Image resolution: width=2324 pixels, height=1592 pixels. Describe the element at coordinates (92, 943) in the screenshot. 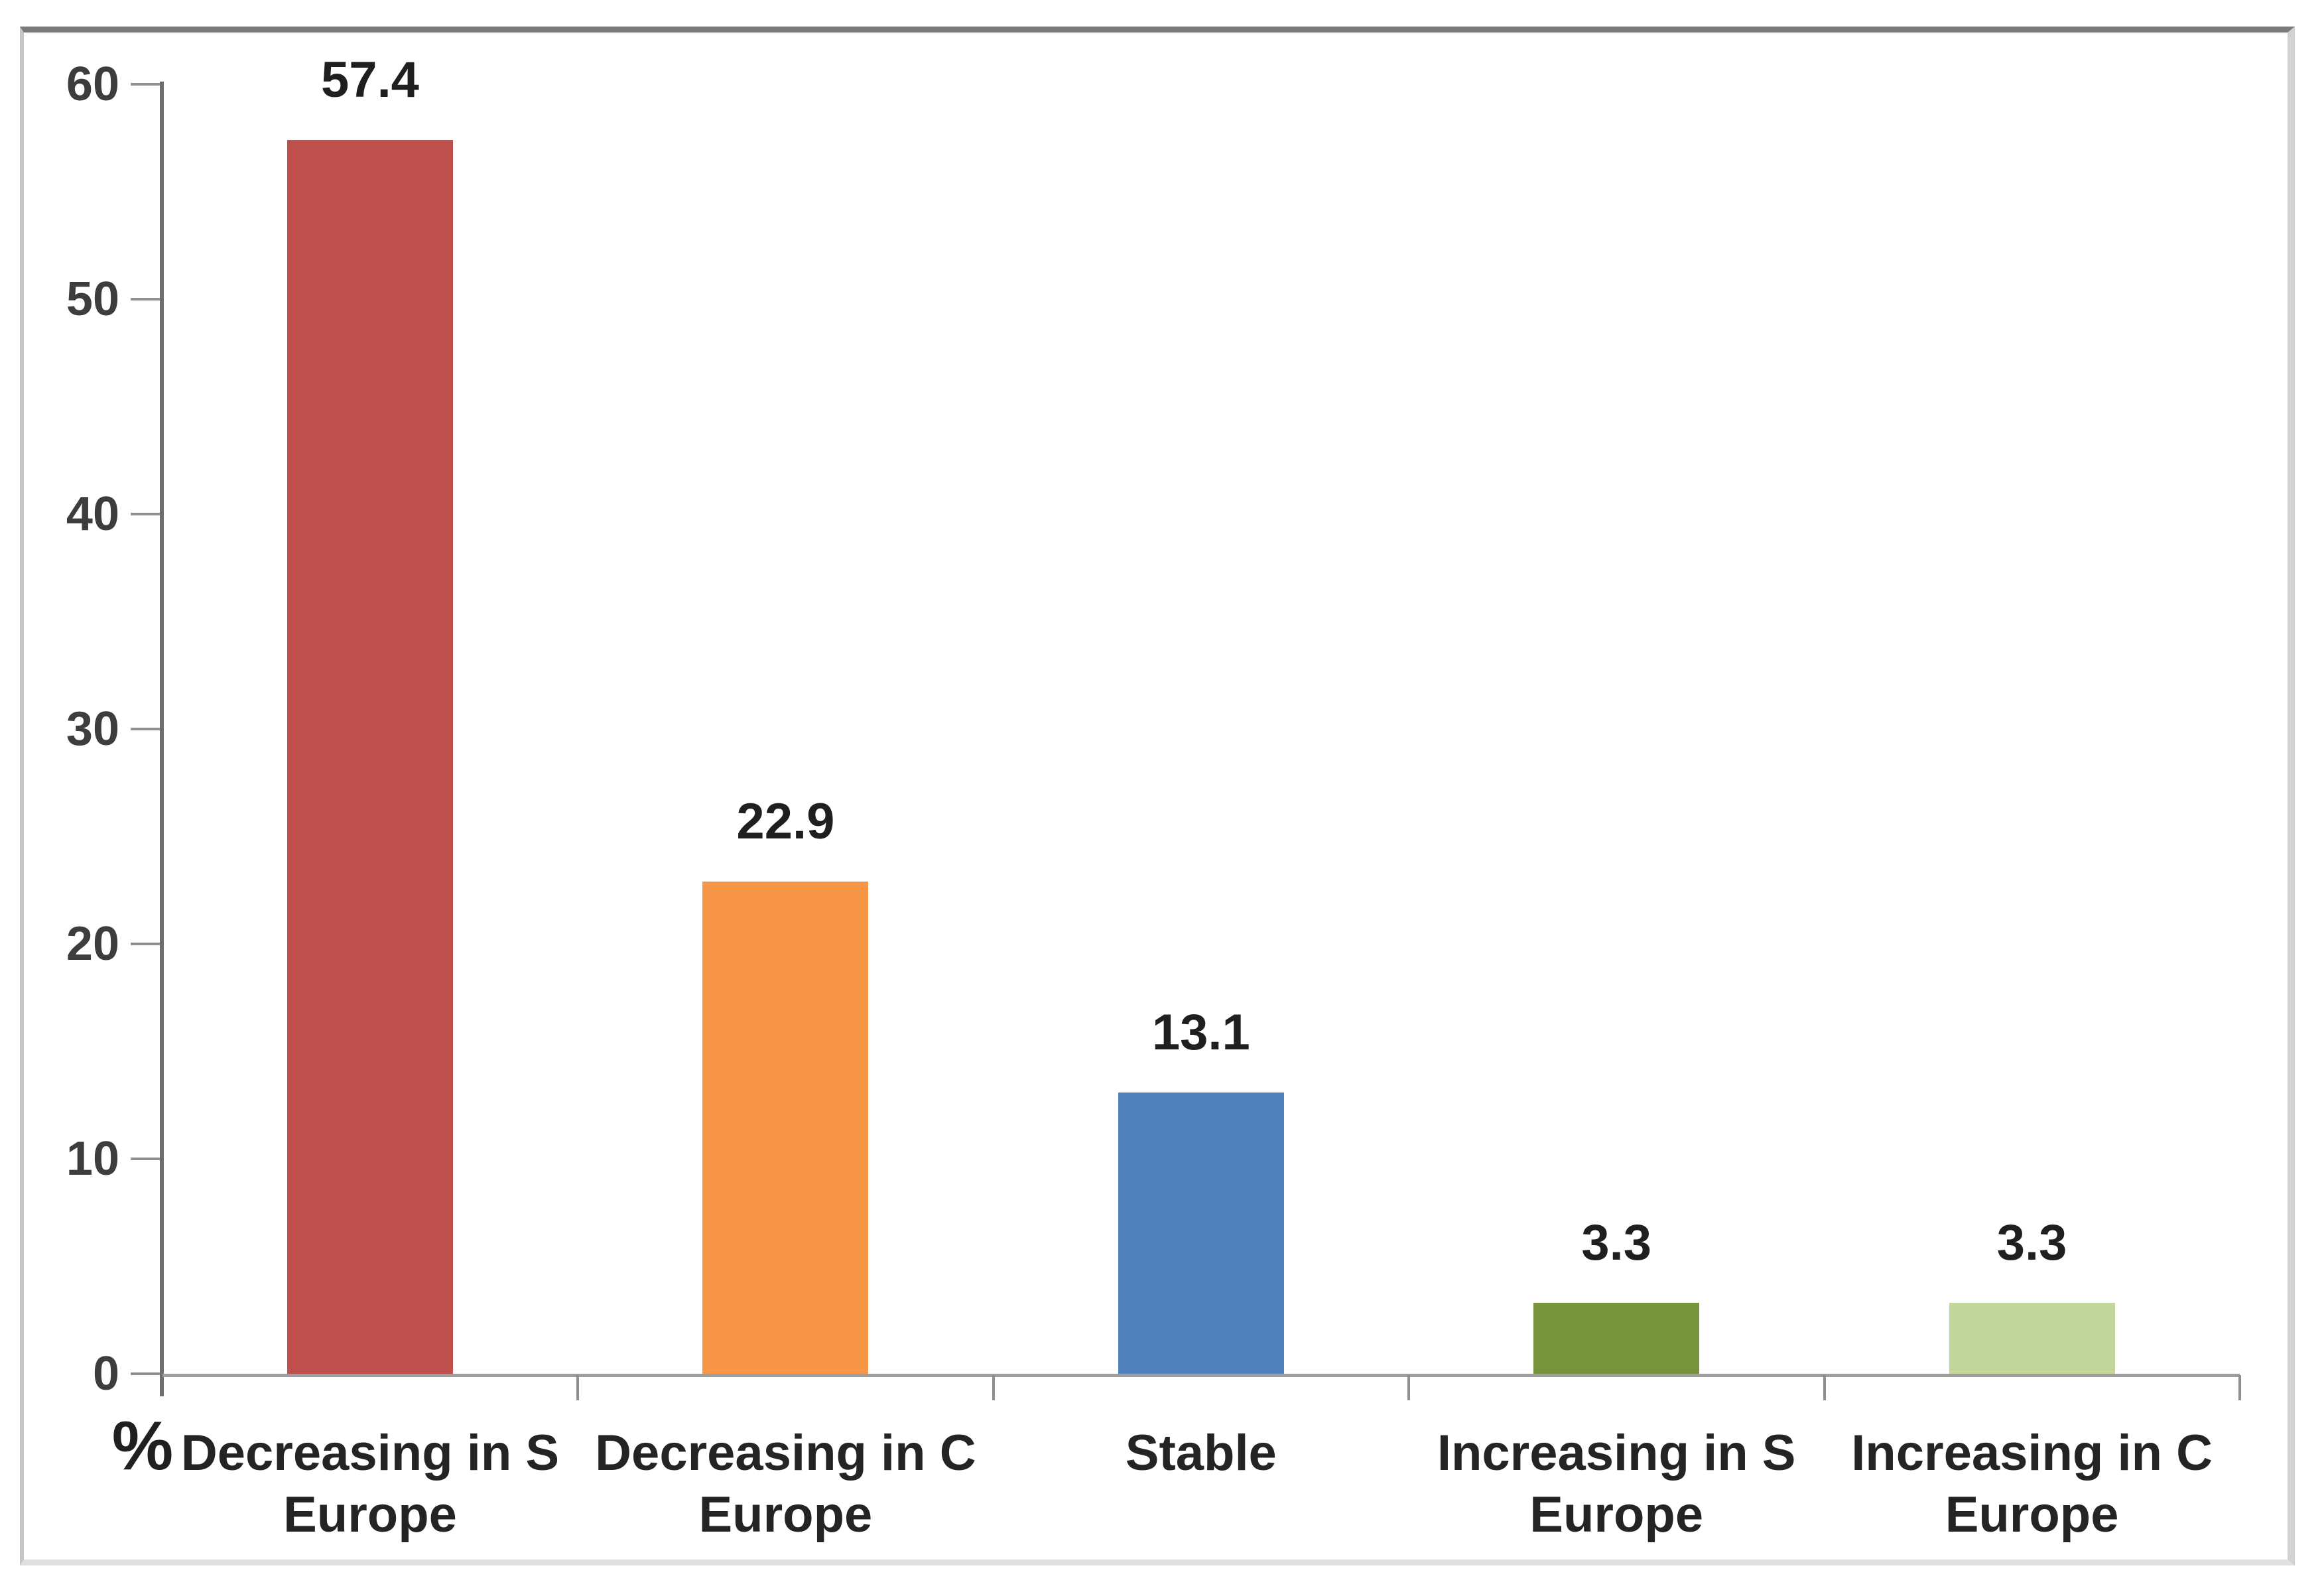

I see `y-tick-label: 20` at that location.